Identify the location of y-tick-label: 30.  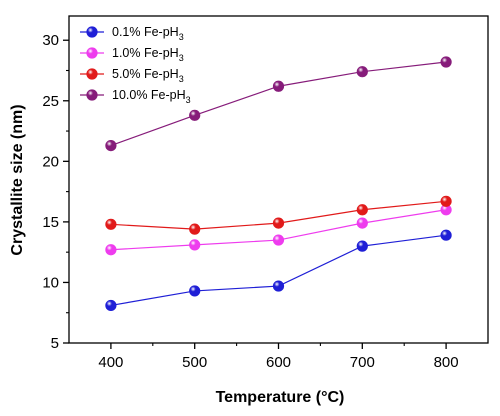
(50, 40).